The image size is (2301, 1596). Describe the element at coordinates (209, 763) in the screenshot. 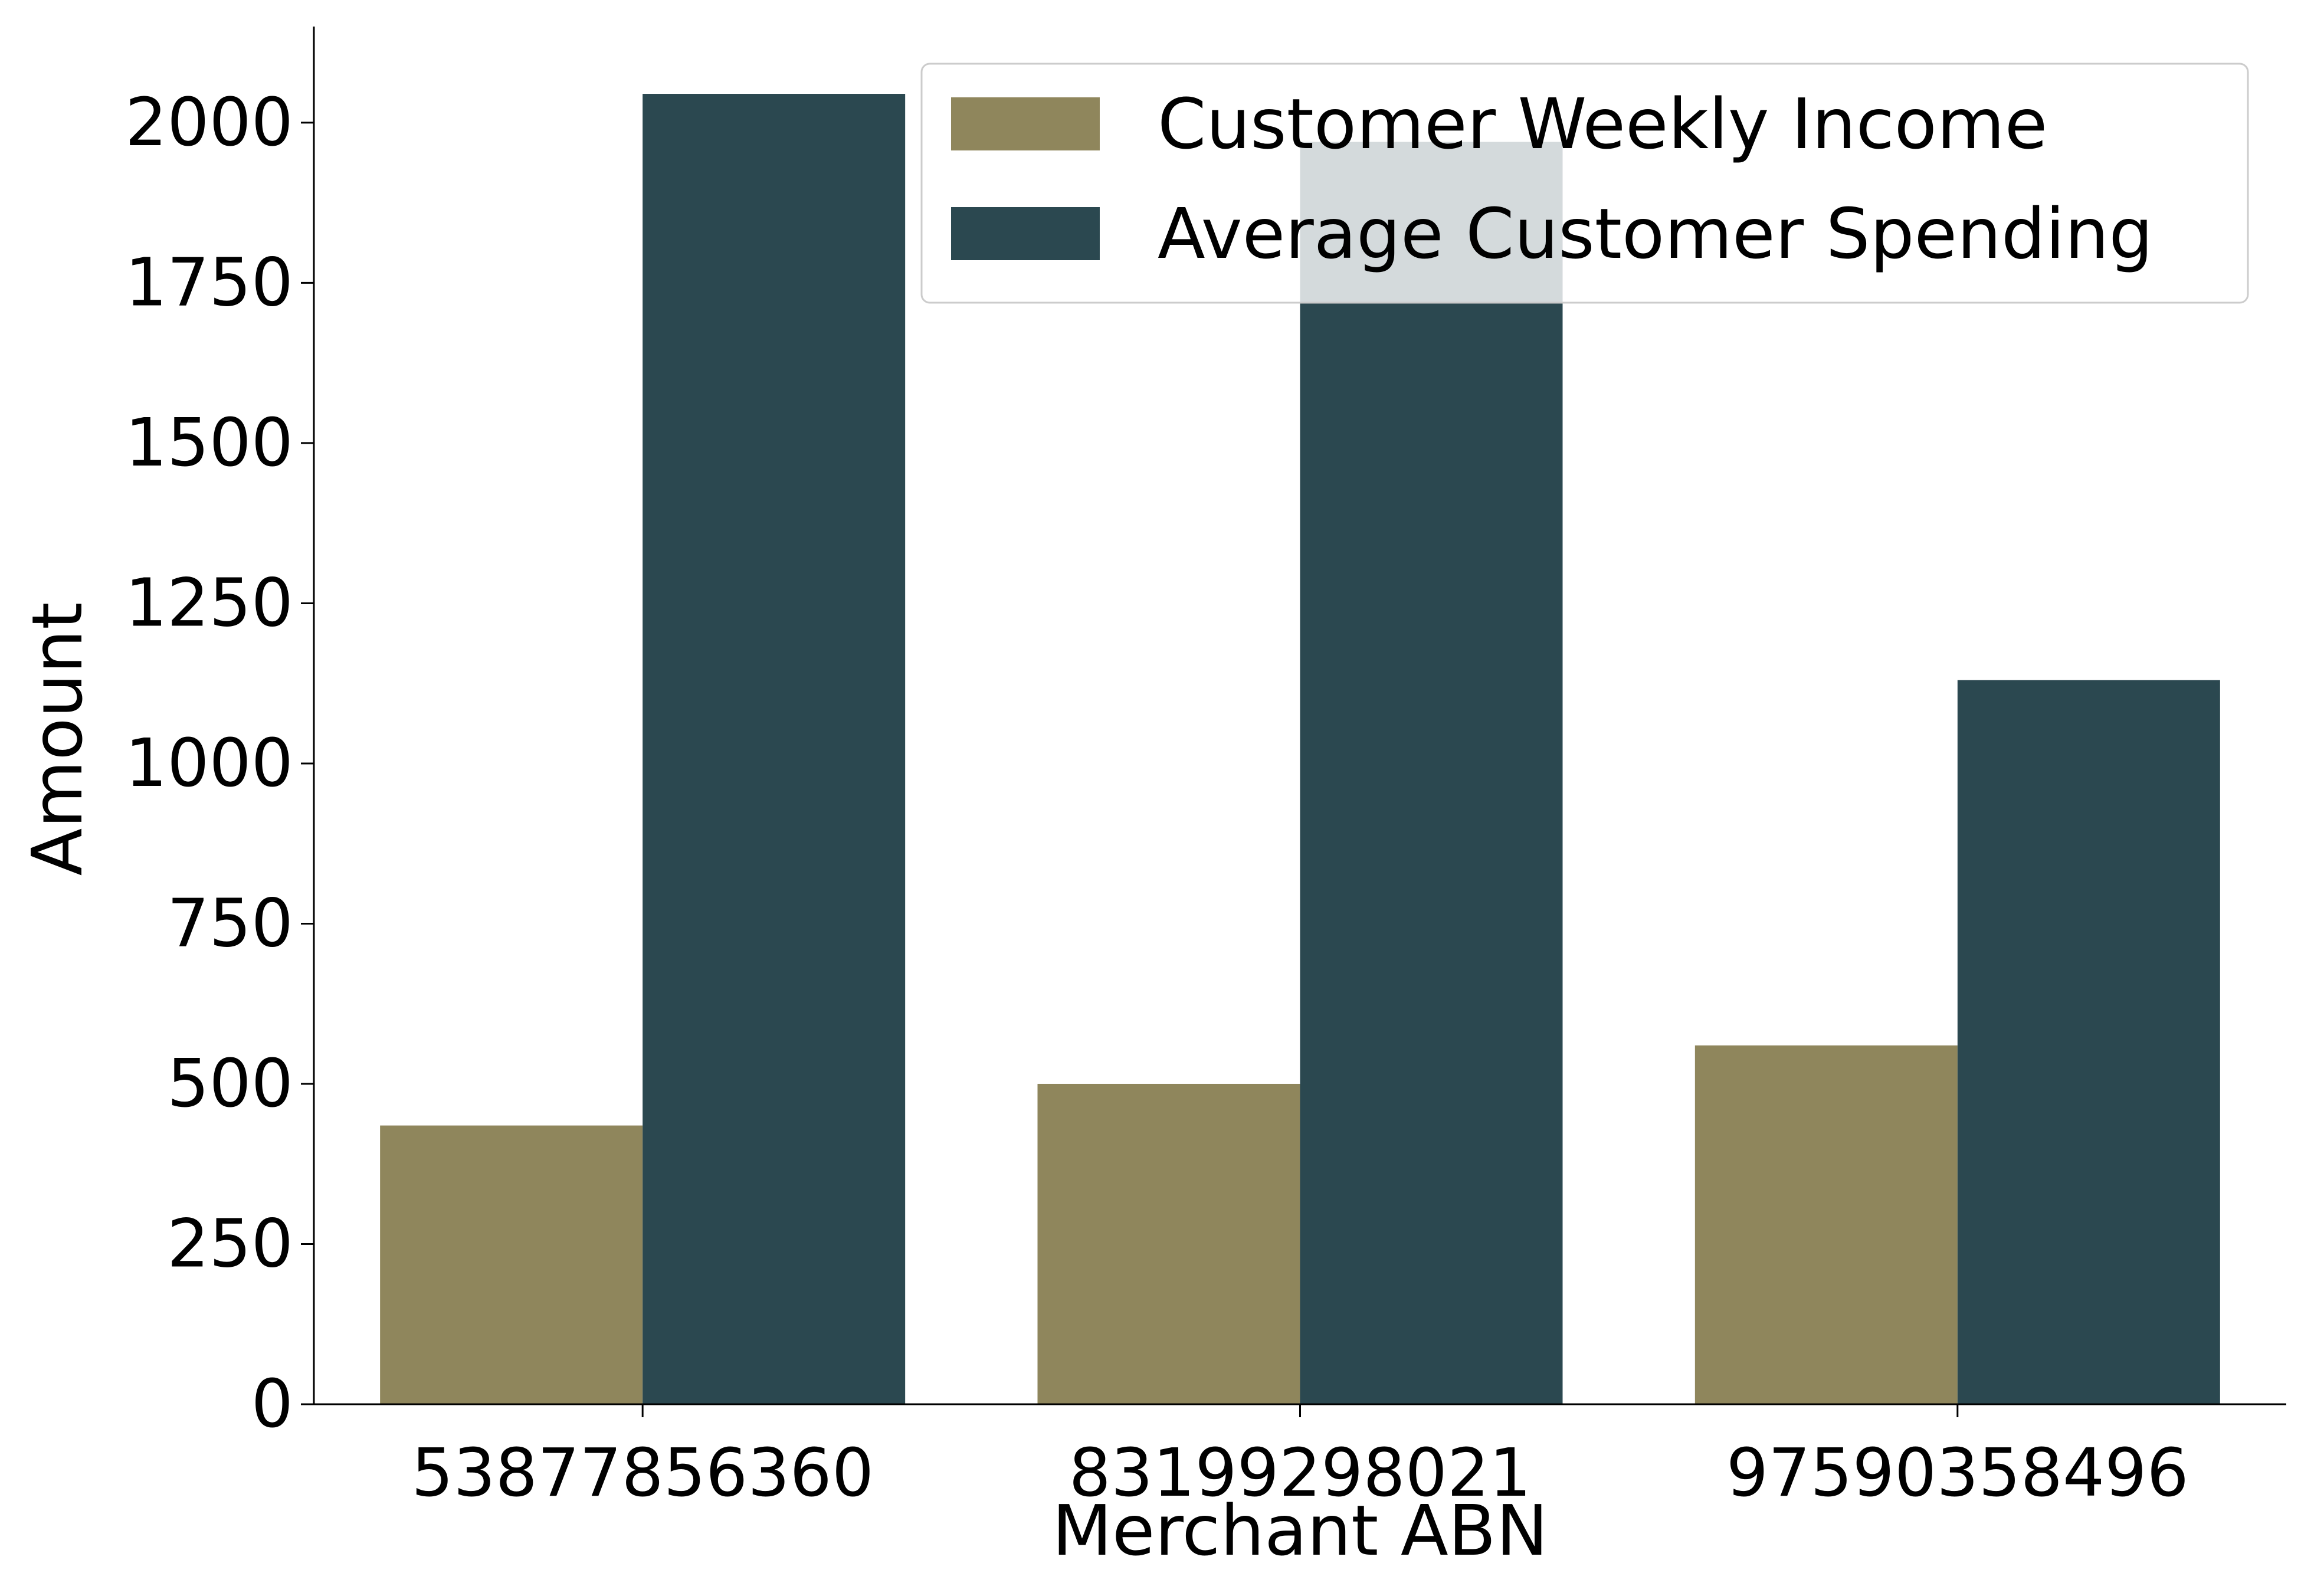

I see `y-tick-label: 1000` at that location.